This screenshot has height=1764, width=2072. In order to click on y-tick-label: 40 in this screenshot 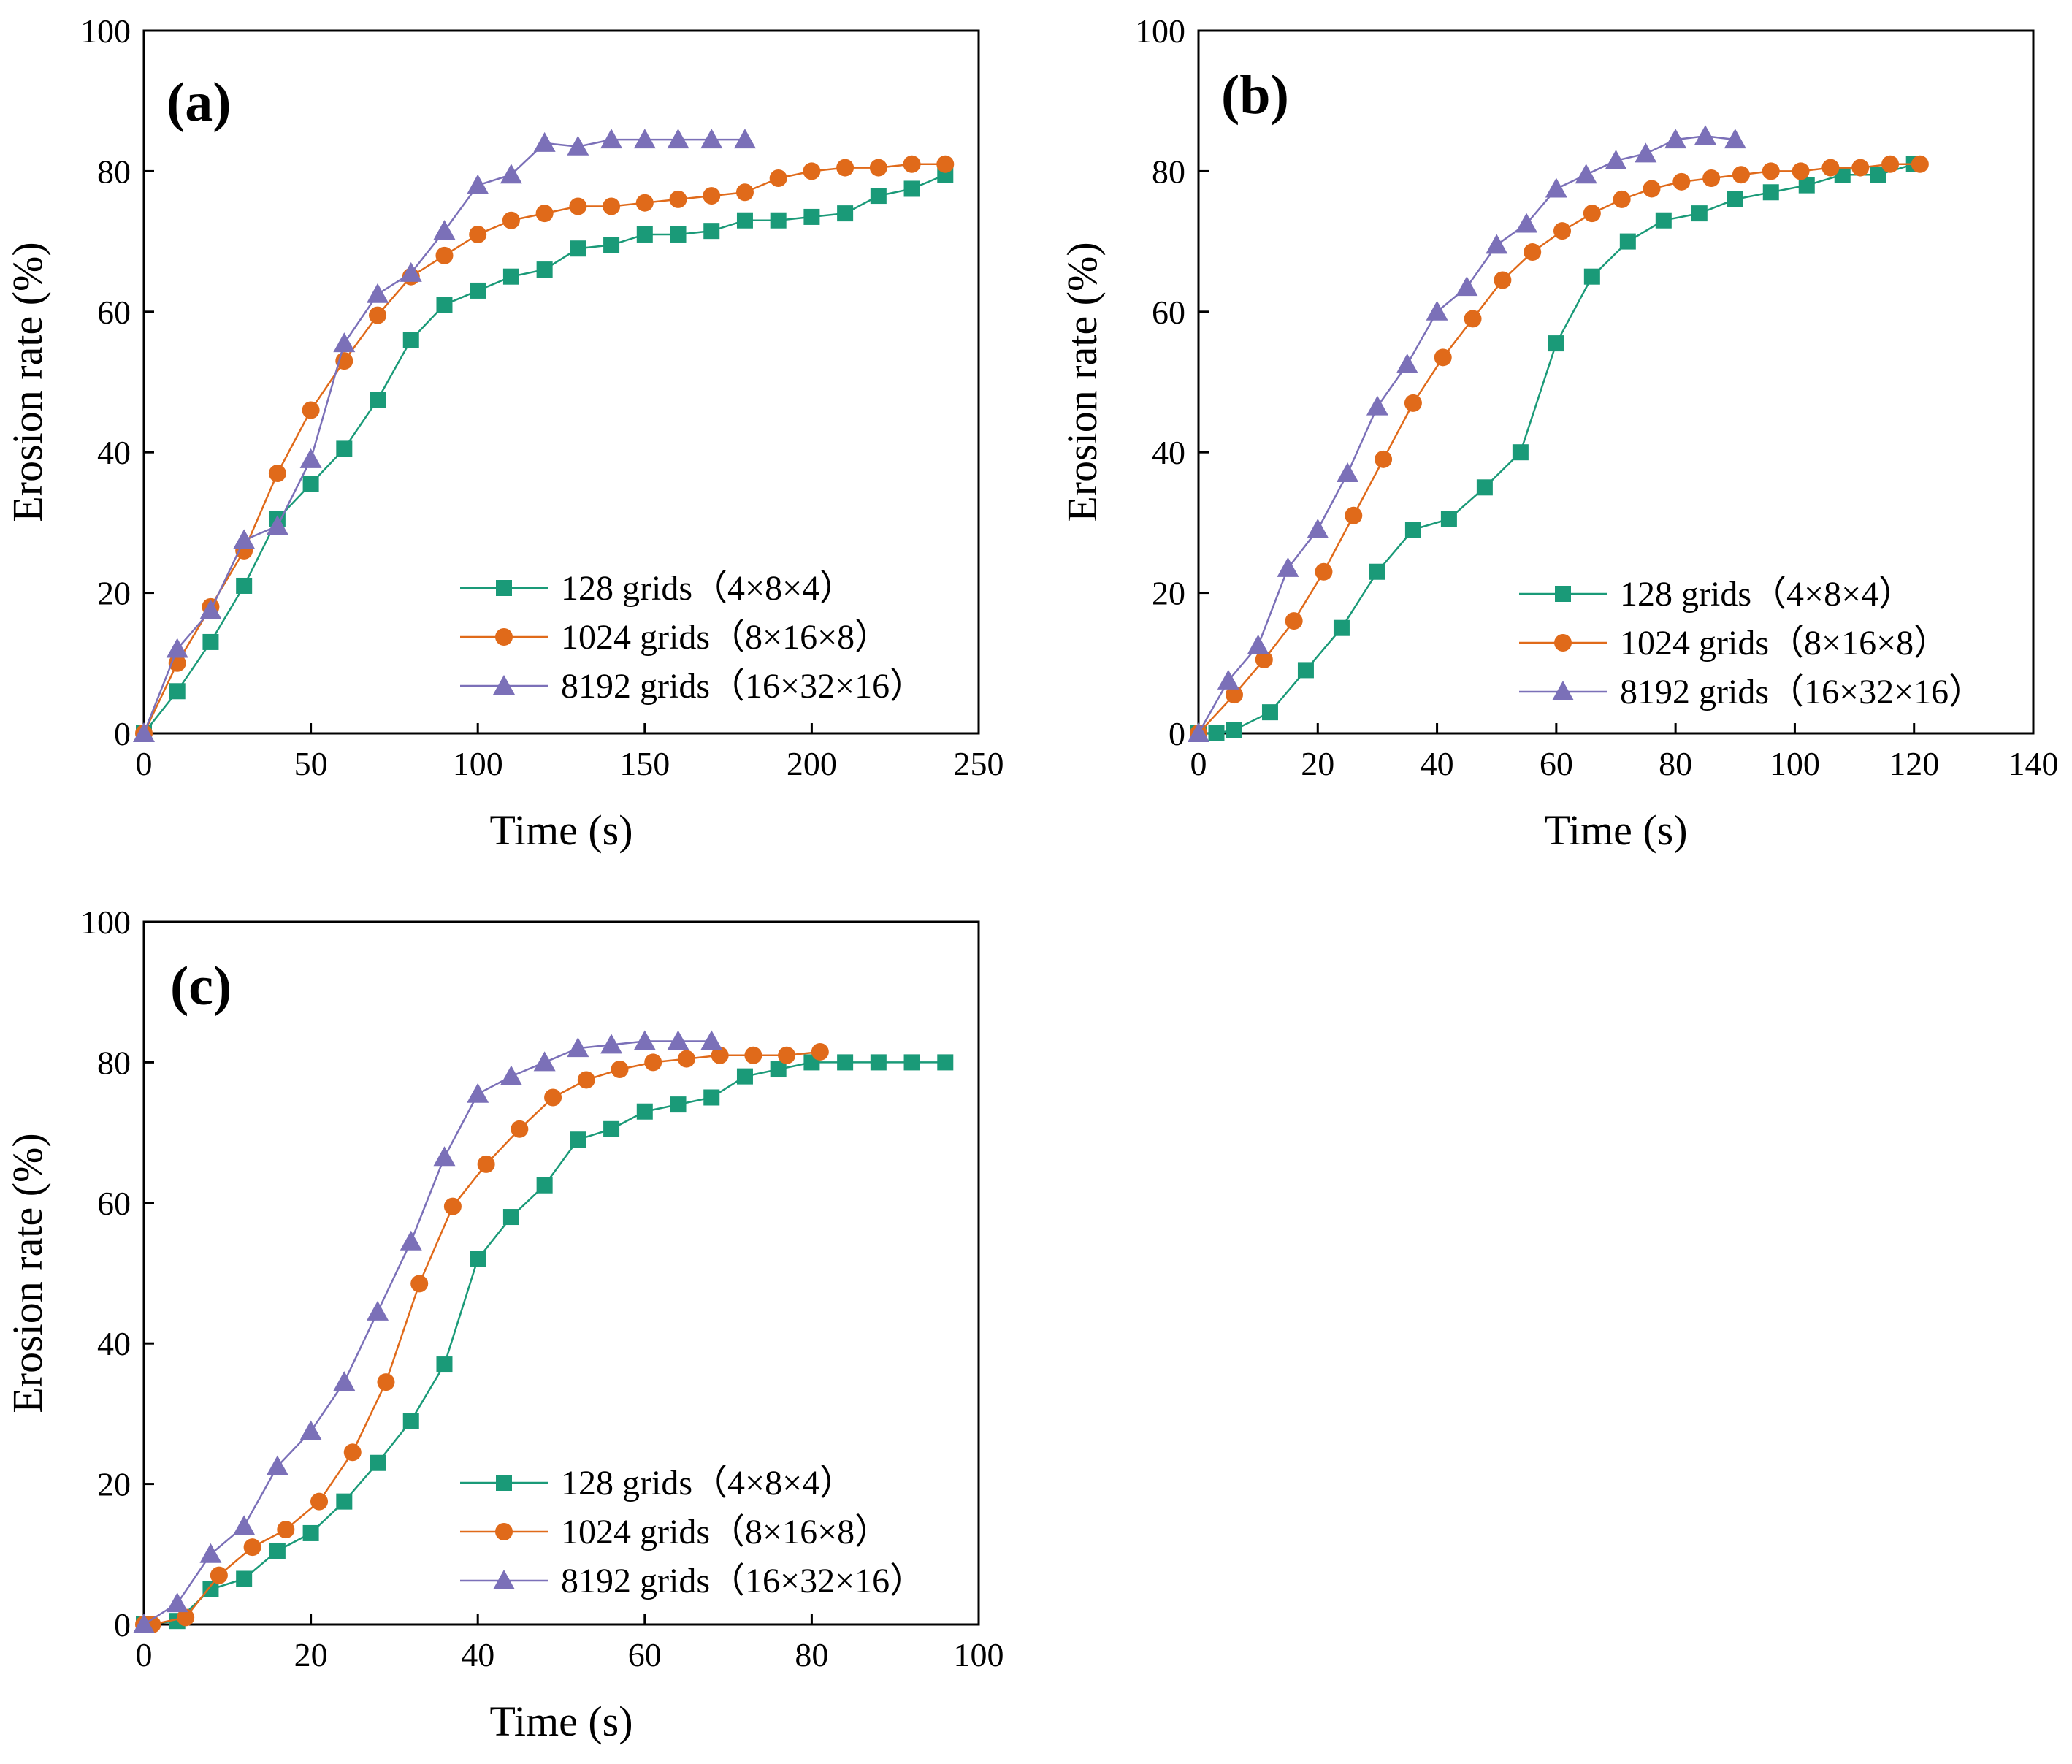, I will do `click(1168, 452)`.